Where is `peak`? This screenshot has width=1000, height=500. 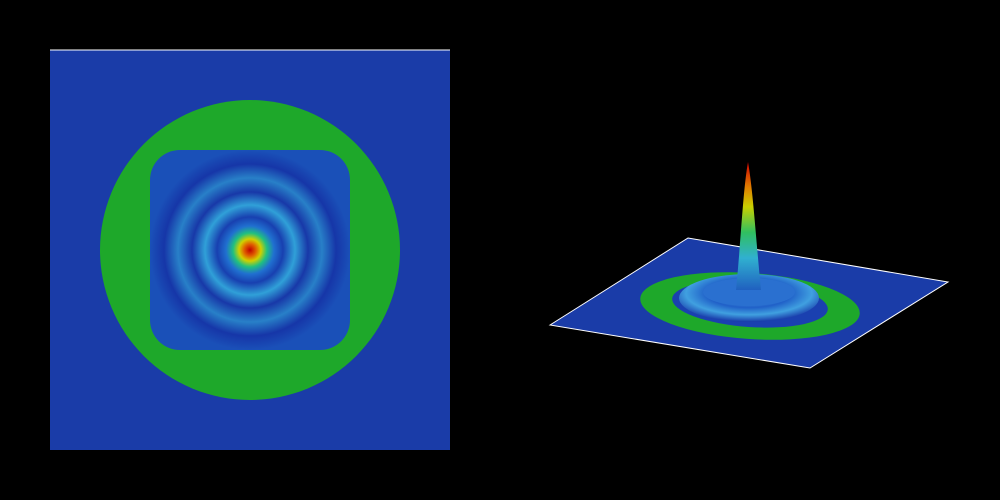
peak is located at coordinates (748, 226).